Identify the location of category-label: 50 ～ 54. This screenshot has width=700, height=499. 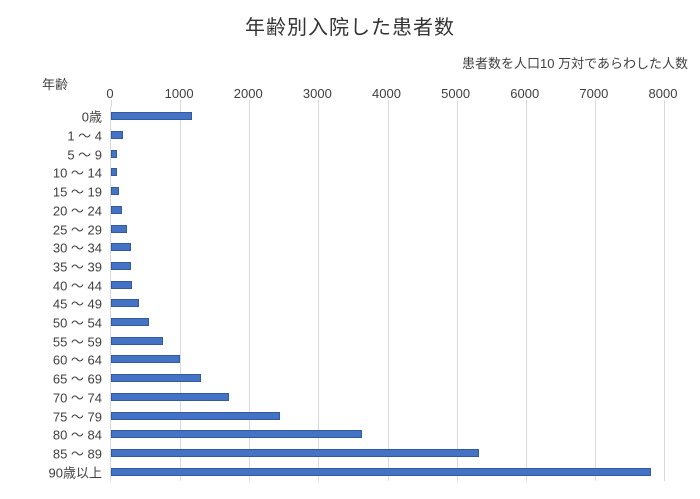
(77, 323).